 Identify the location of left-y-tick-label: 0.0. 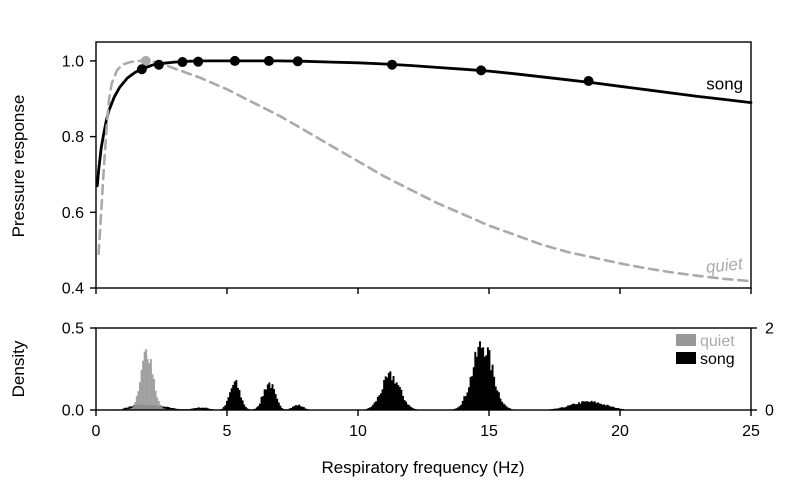
(73, 411).